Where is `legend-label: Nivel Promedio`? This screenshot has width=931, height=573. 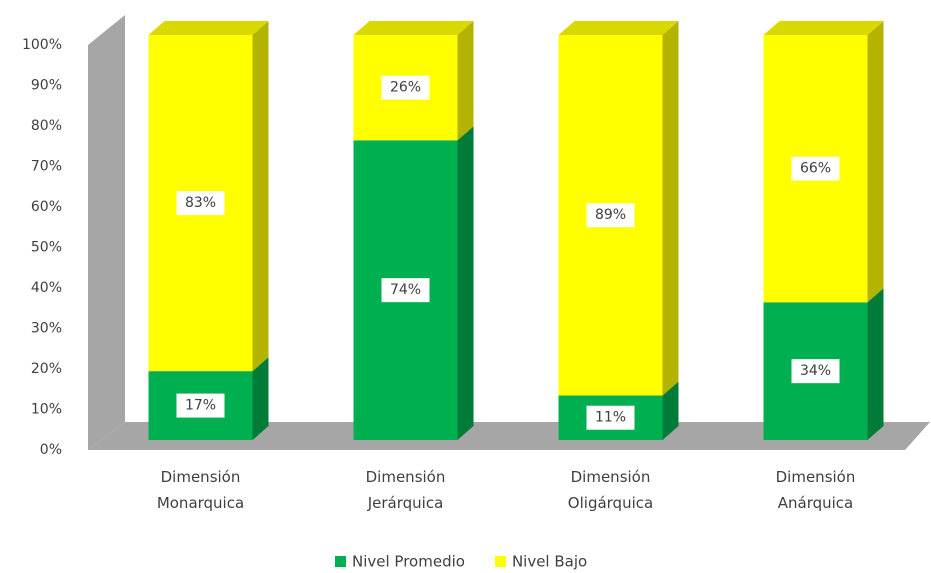 legend-label: Nivel Promedio is located at coordinates (408, 562).